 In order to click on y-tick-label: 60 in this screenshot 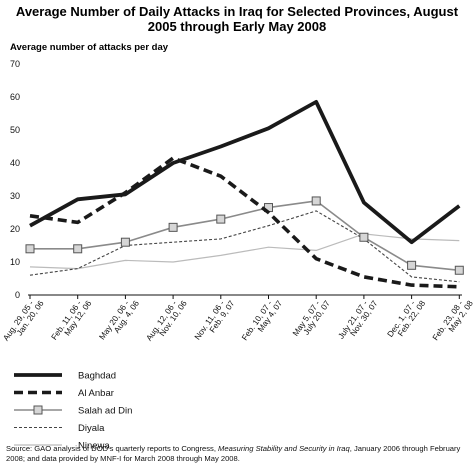, I will do `click(15, 97)`.